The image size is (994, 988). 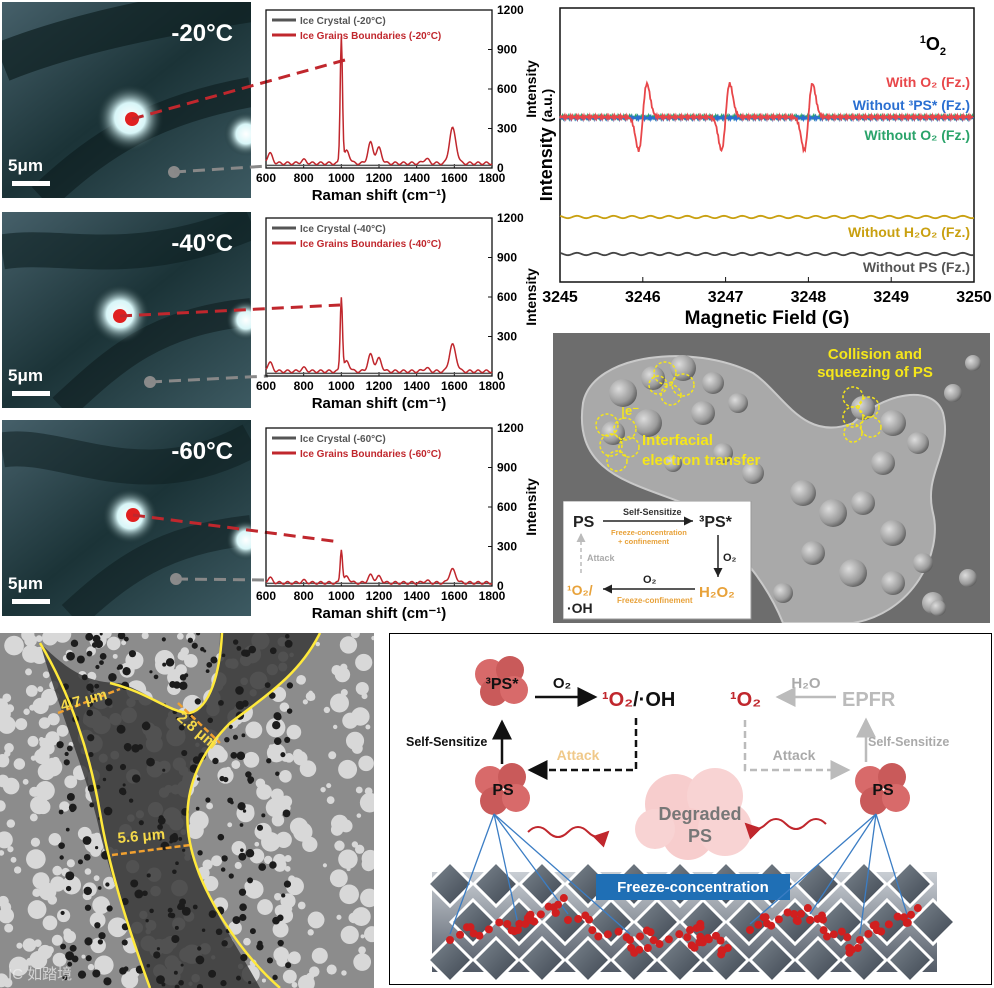 I want to click on raman-legend-boundary: Ice Grains Boundaries (-40°C), so click(x=370, y=244).